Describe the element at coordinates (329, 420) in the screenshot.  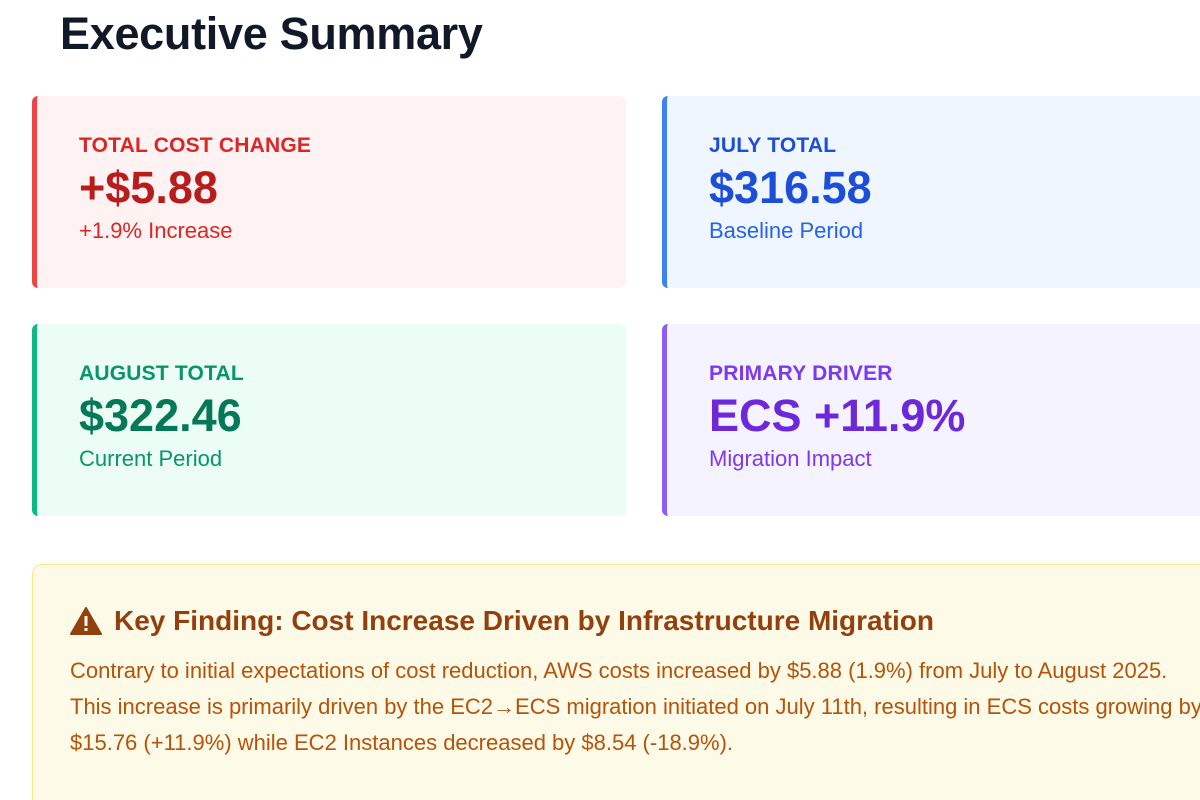
I see `august-total-card: AUGUST TOTAL $322.46 Current Period` at that location.